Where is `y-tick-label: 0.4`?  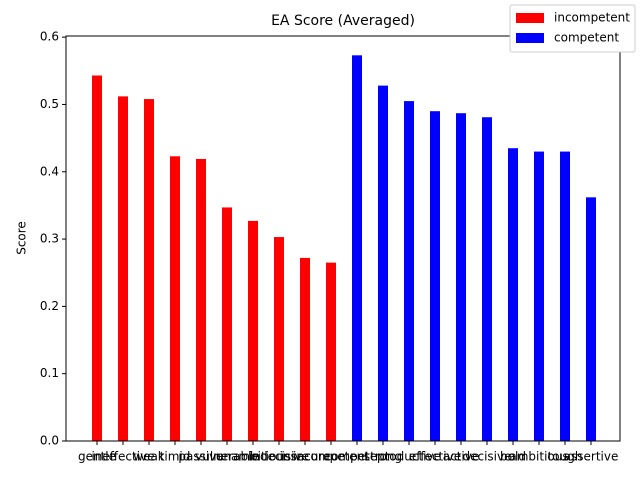 y-tick-label: 0.4 is located at coordinates (49, 171).